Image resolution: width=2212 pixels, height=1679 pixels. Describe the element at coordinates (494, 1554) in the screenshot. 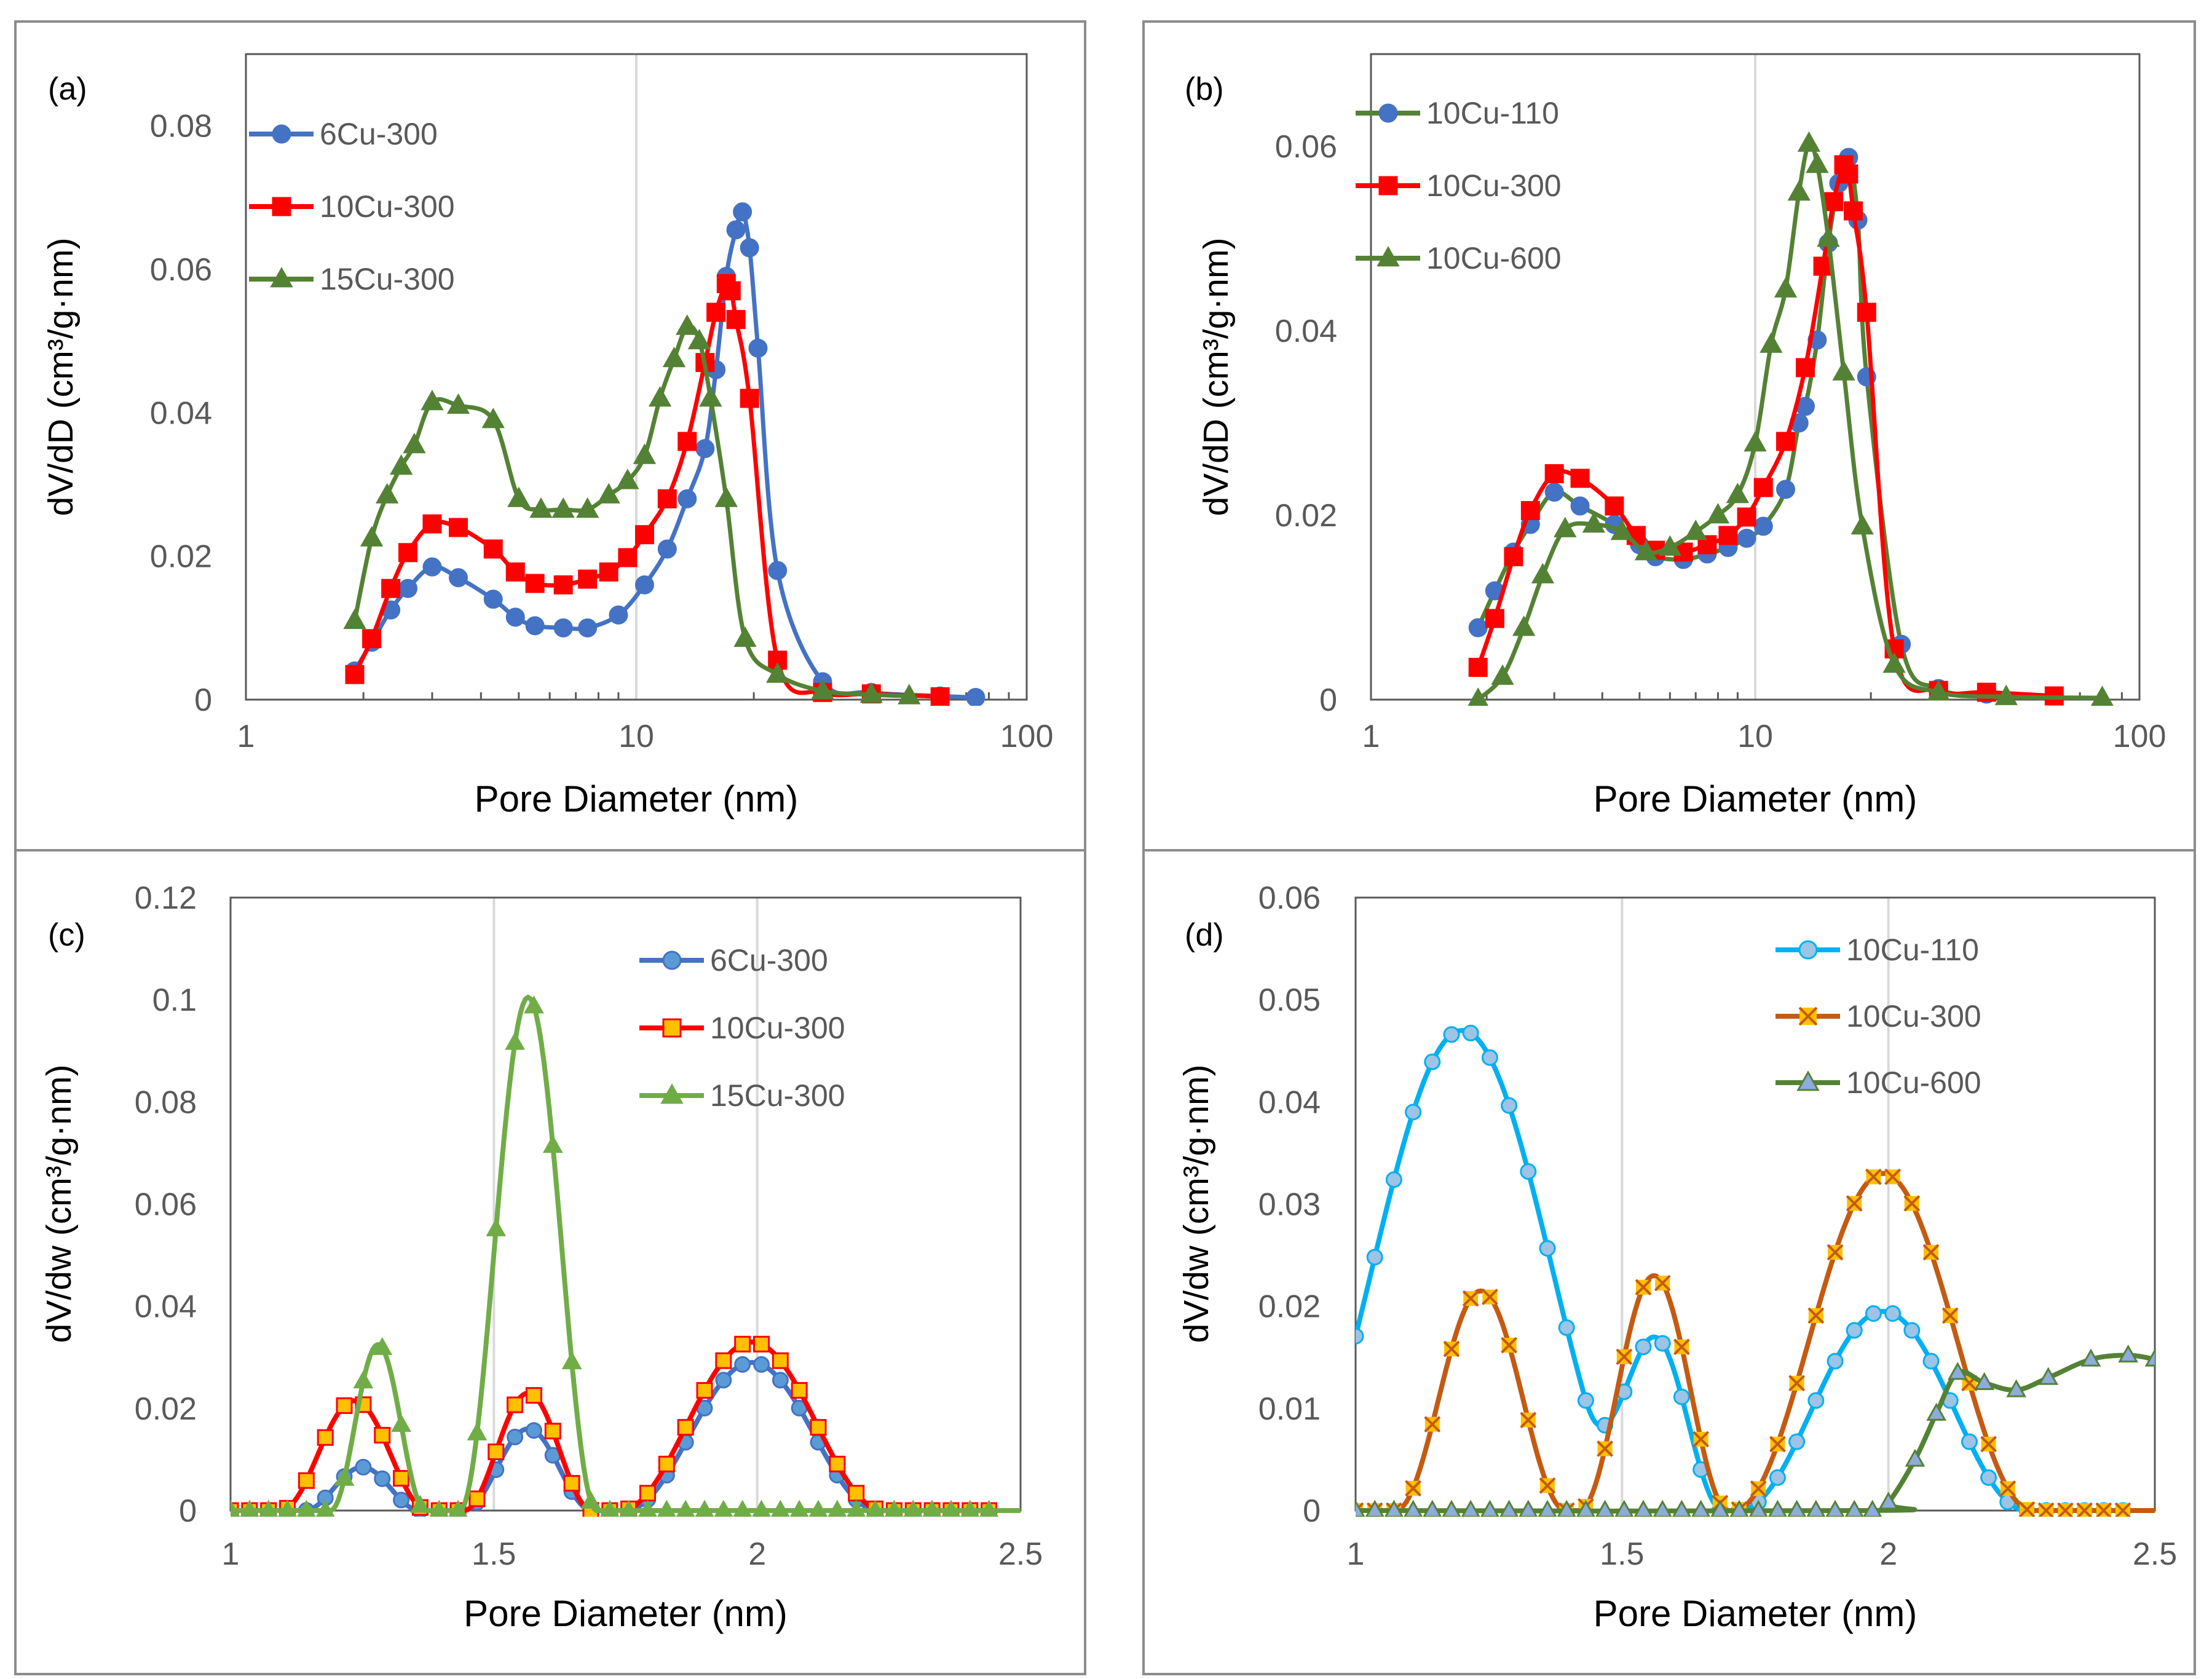

I see `x-tick-label: 1.5` at that location.